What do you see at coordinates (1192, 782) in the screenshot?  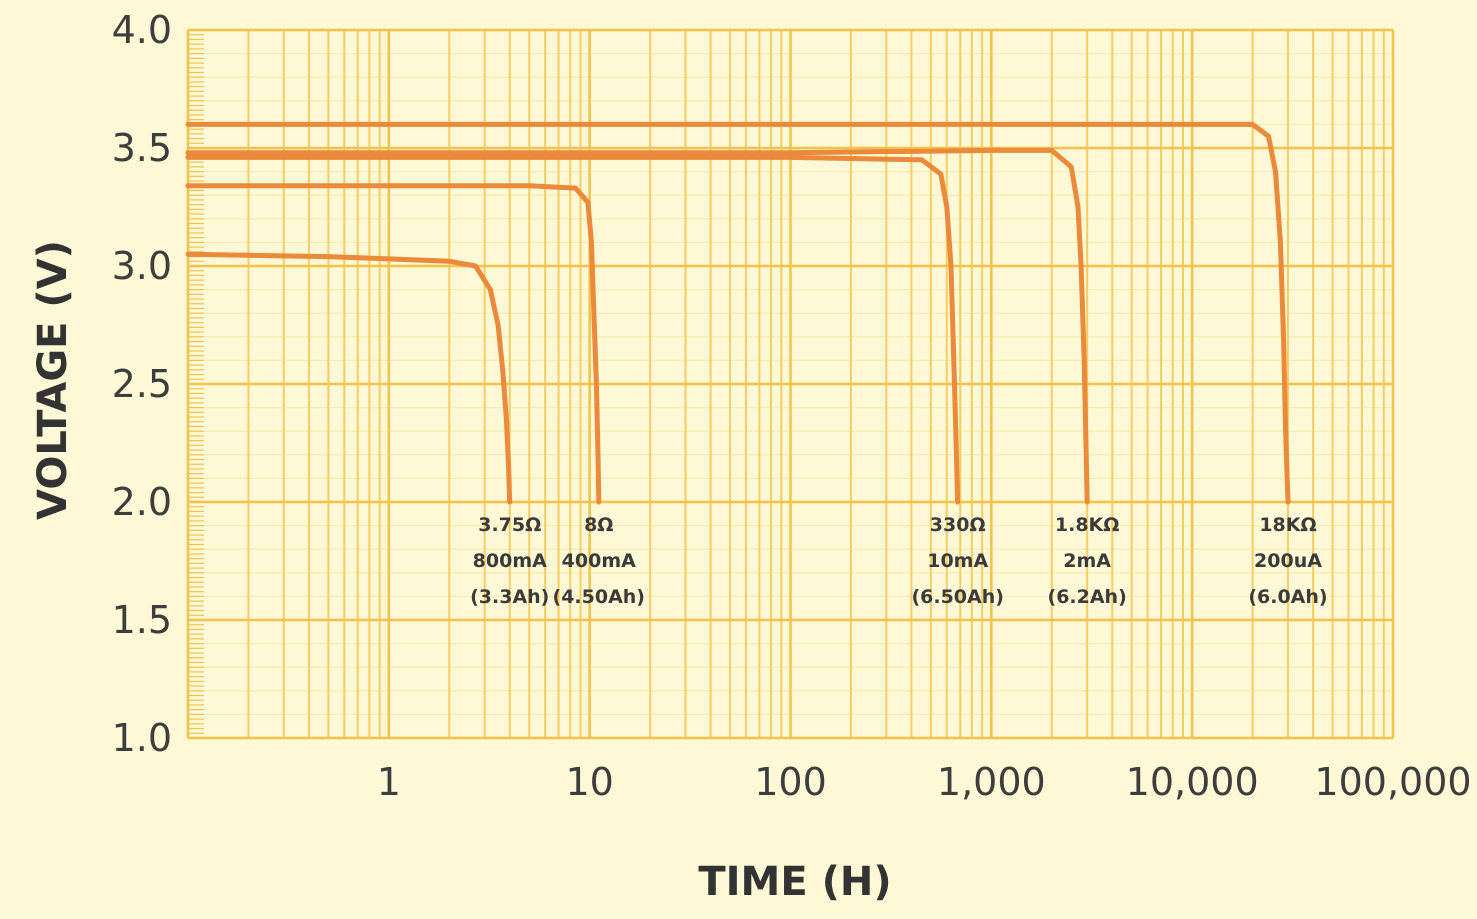 I see `x-tick-label: 10,000` at bounding box center [1192, 782].